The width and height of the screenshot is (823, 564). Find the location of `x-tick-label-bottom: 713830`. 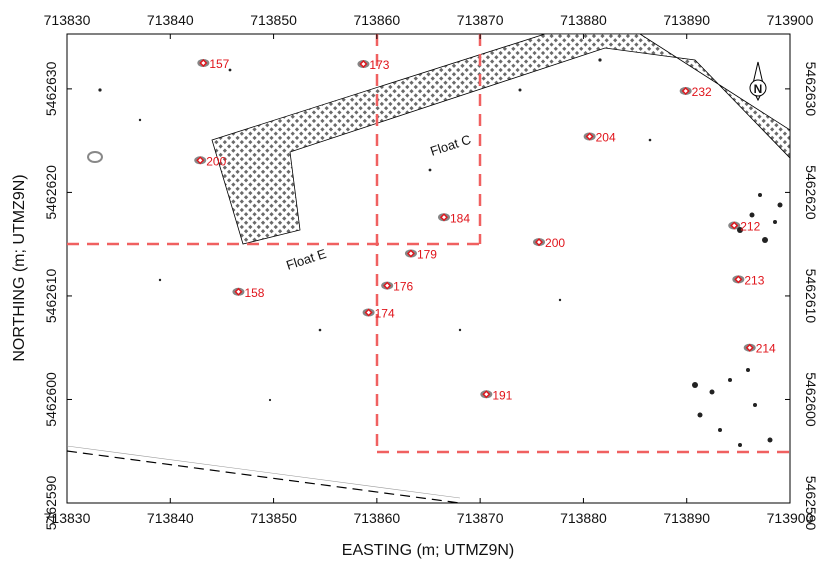

x-tick-label-bottom: 713830 is located at coordinates (67, 518).